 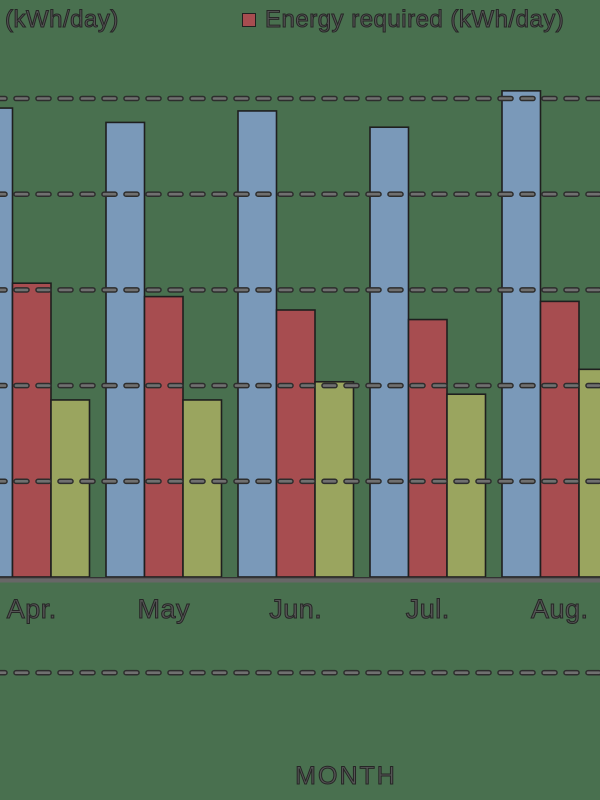 I want to click on x-axis-line, so click(x=300, y=580).